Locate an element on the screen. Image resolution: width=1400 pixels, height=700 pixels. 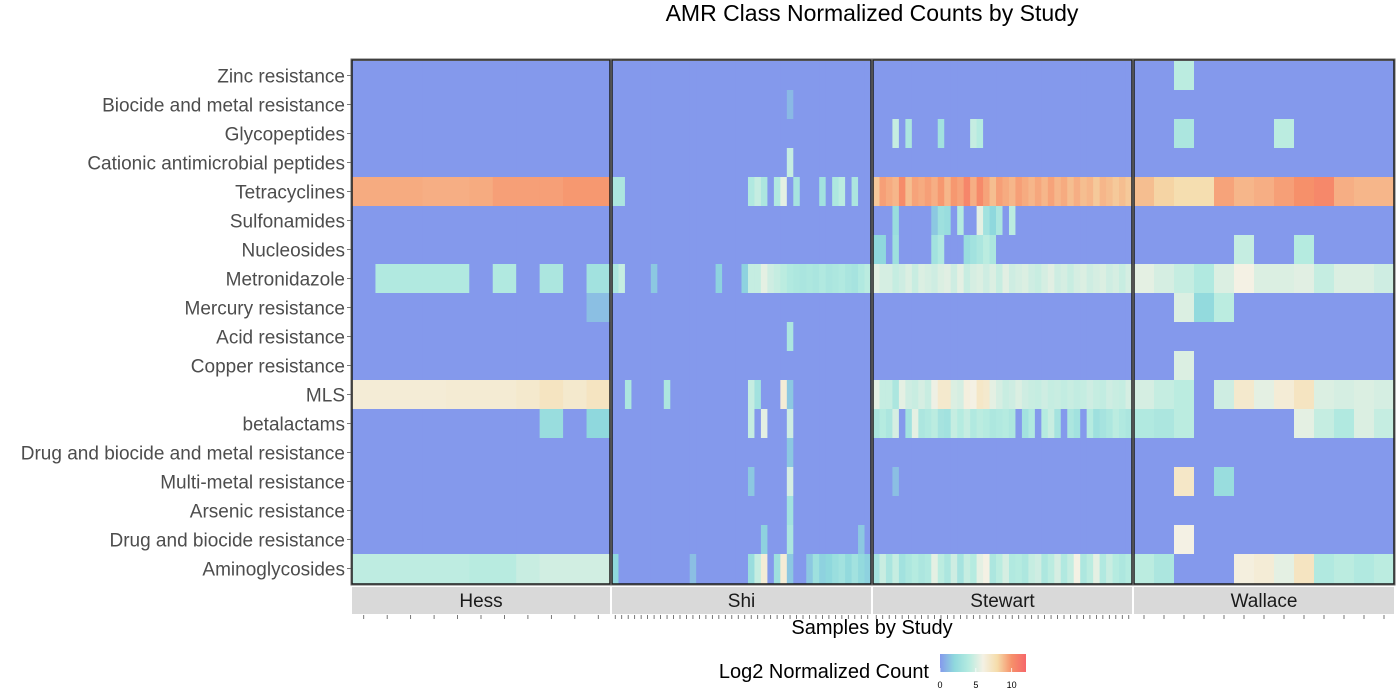
row-label: Mercury resistance is located at coordinates (265, 309).